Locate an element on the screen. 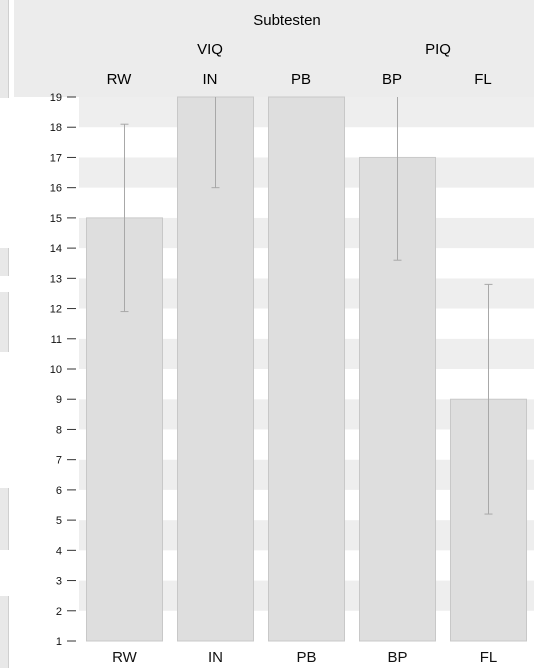  y-tick-label: 19 is located at coordinates (56, 98).